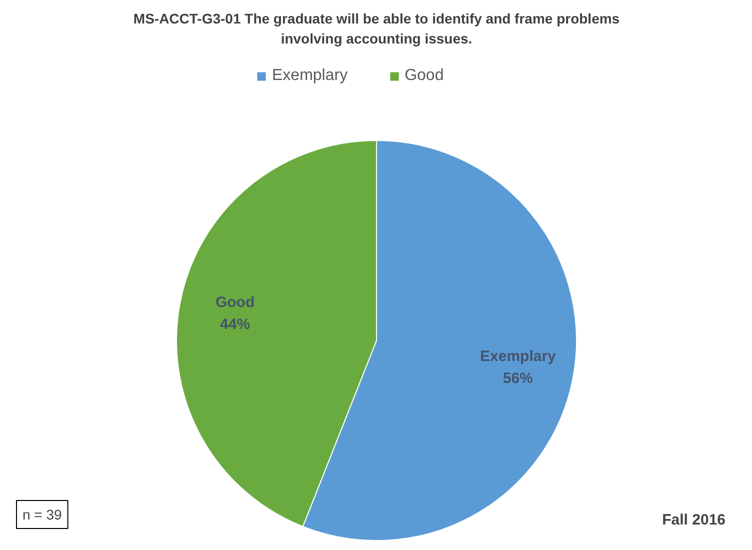  Describe the element at coordinates (42, 514) in the screenshot. I see `text: n = 39` at that location.